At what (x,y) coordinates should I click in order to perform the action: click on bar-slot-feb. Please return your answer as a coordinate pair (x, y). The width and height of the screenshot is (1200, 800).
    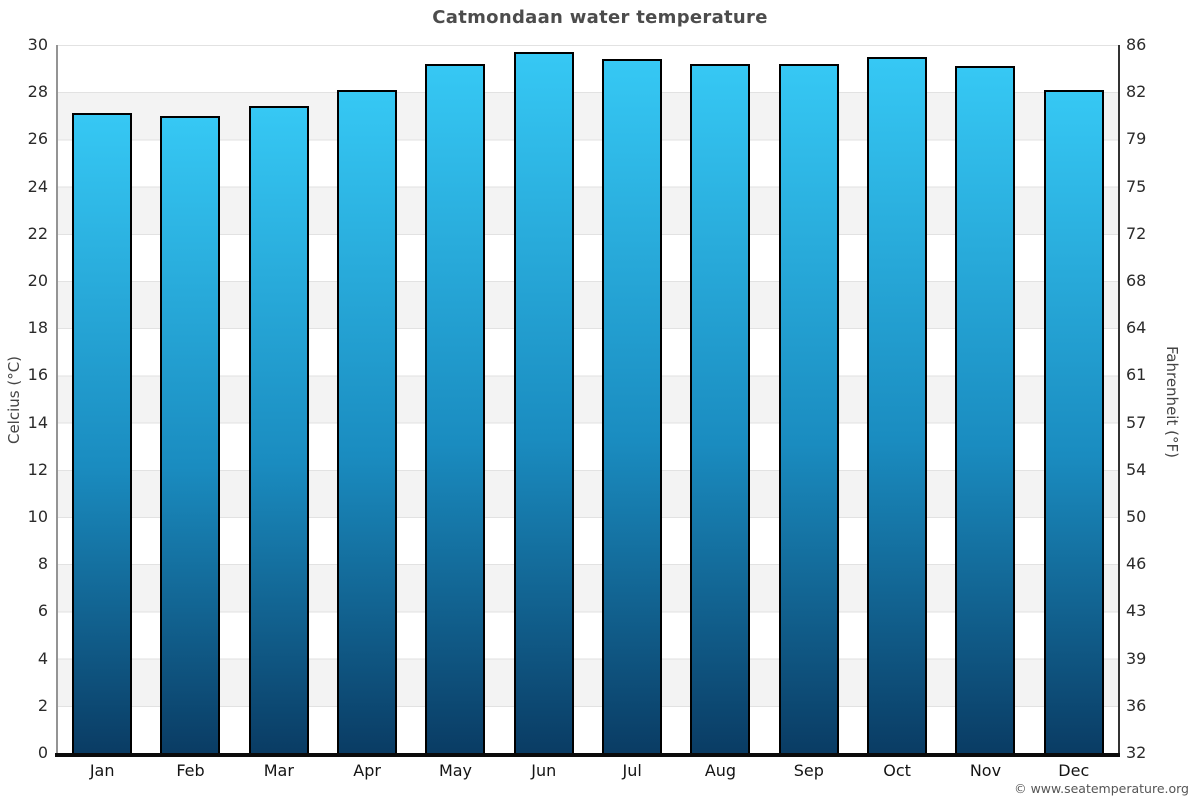
    Looking at the image, I should click on (190, 399).